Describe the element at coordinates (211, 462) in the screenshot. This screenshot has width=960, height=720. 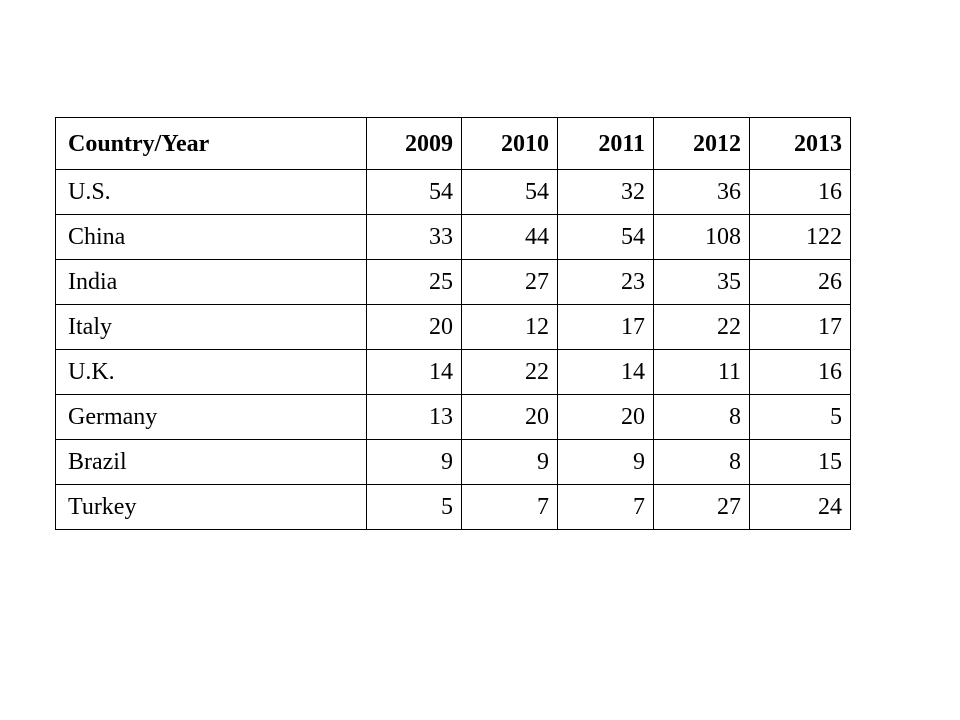
I see `country-cell: Brazil` at that location.